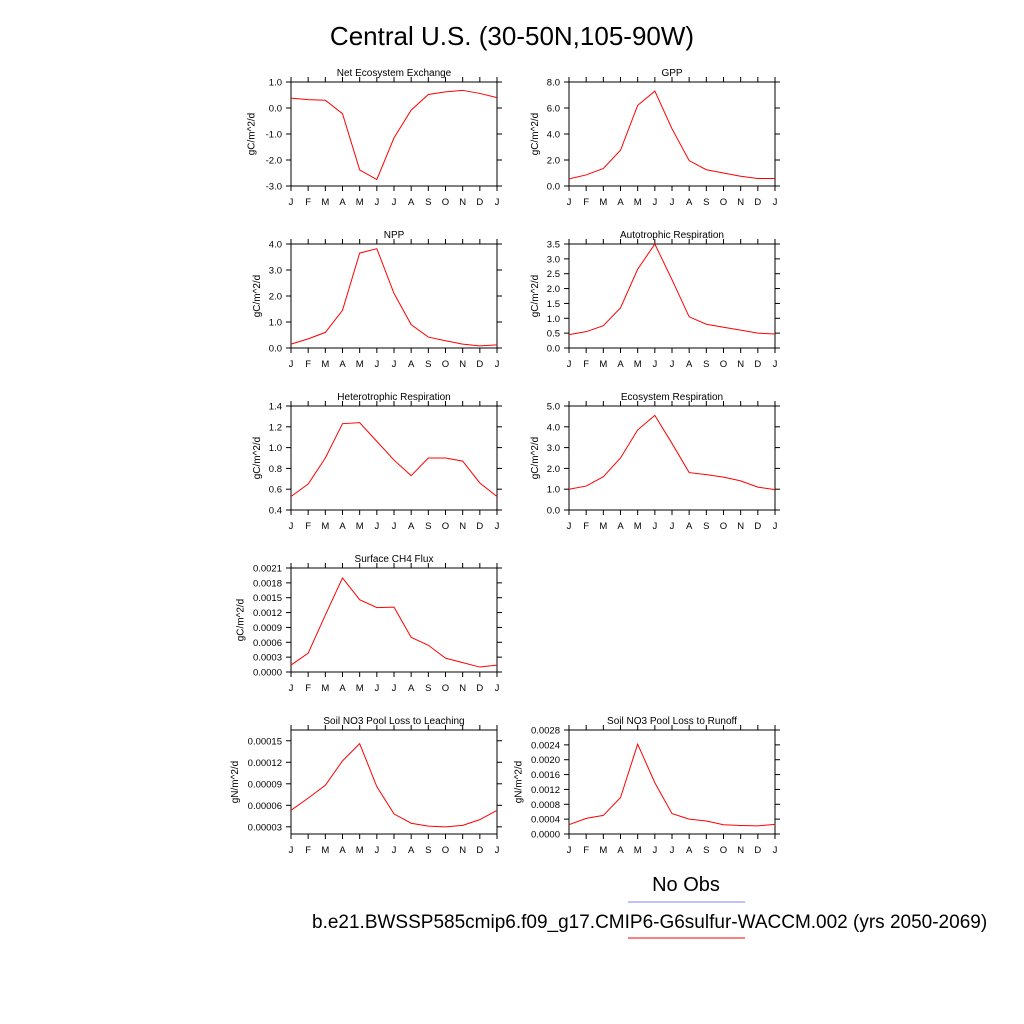  I want to click on y-tick-label: 0.0024, so click(545, 745).